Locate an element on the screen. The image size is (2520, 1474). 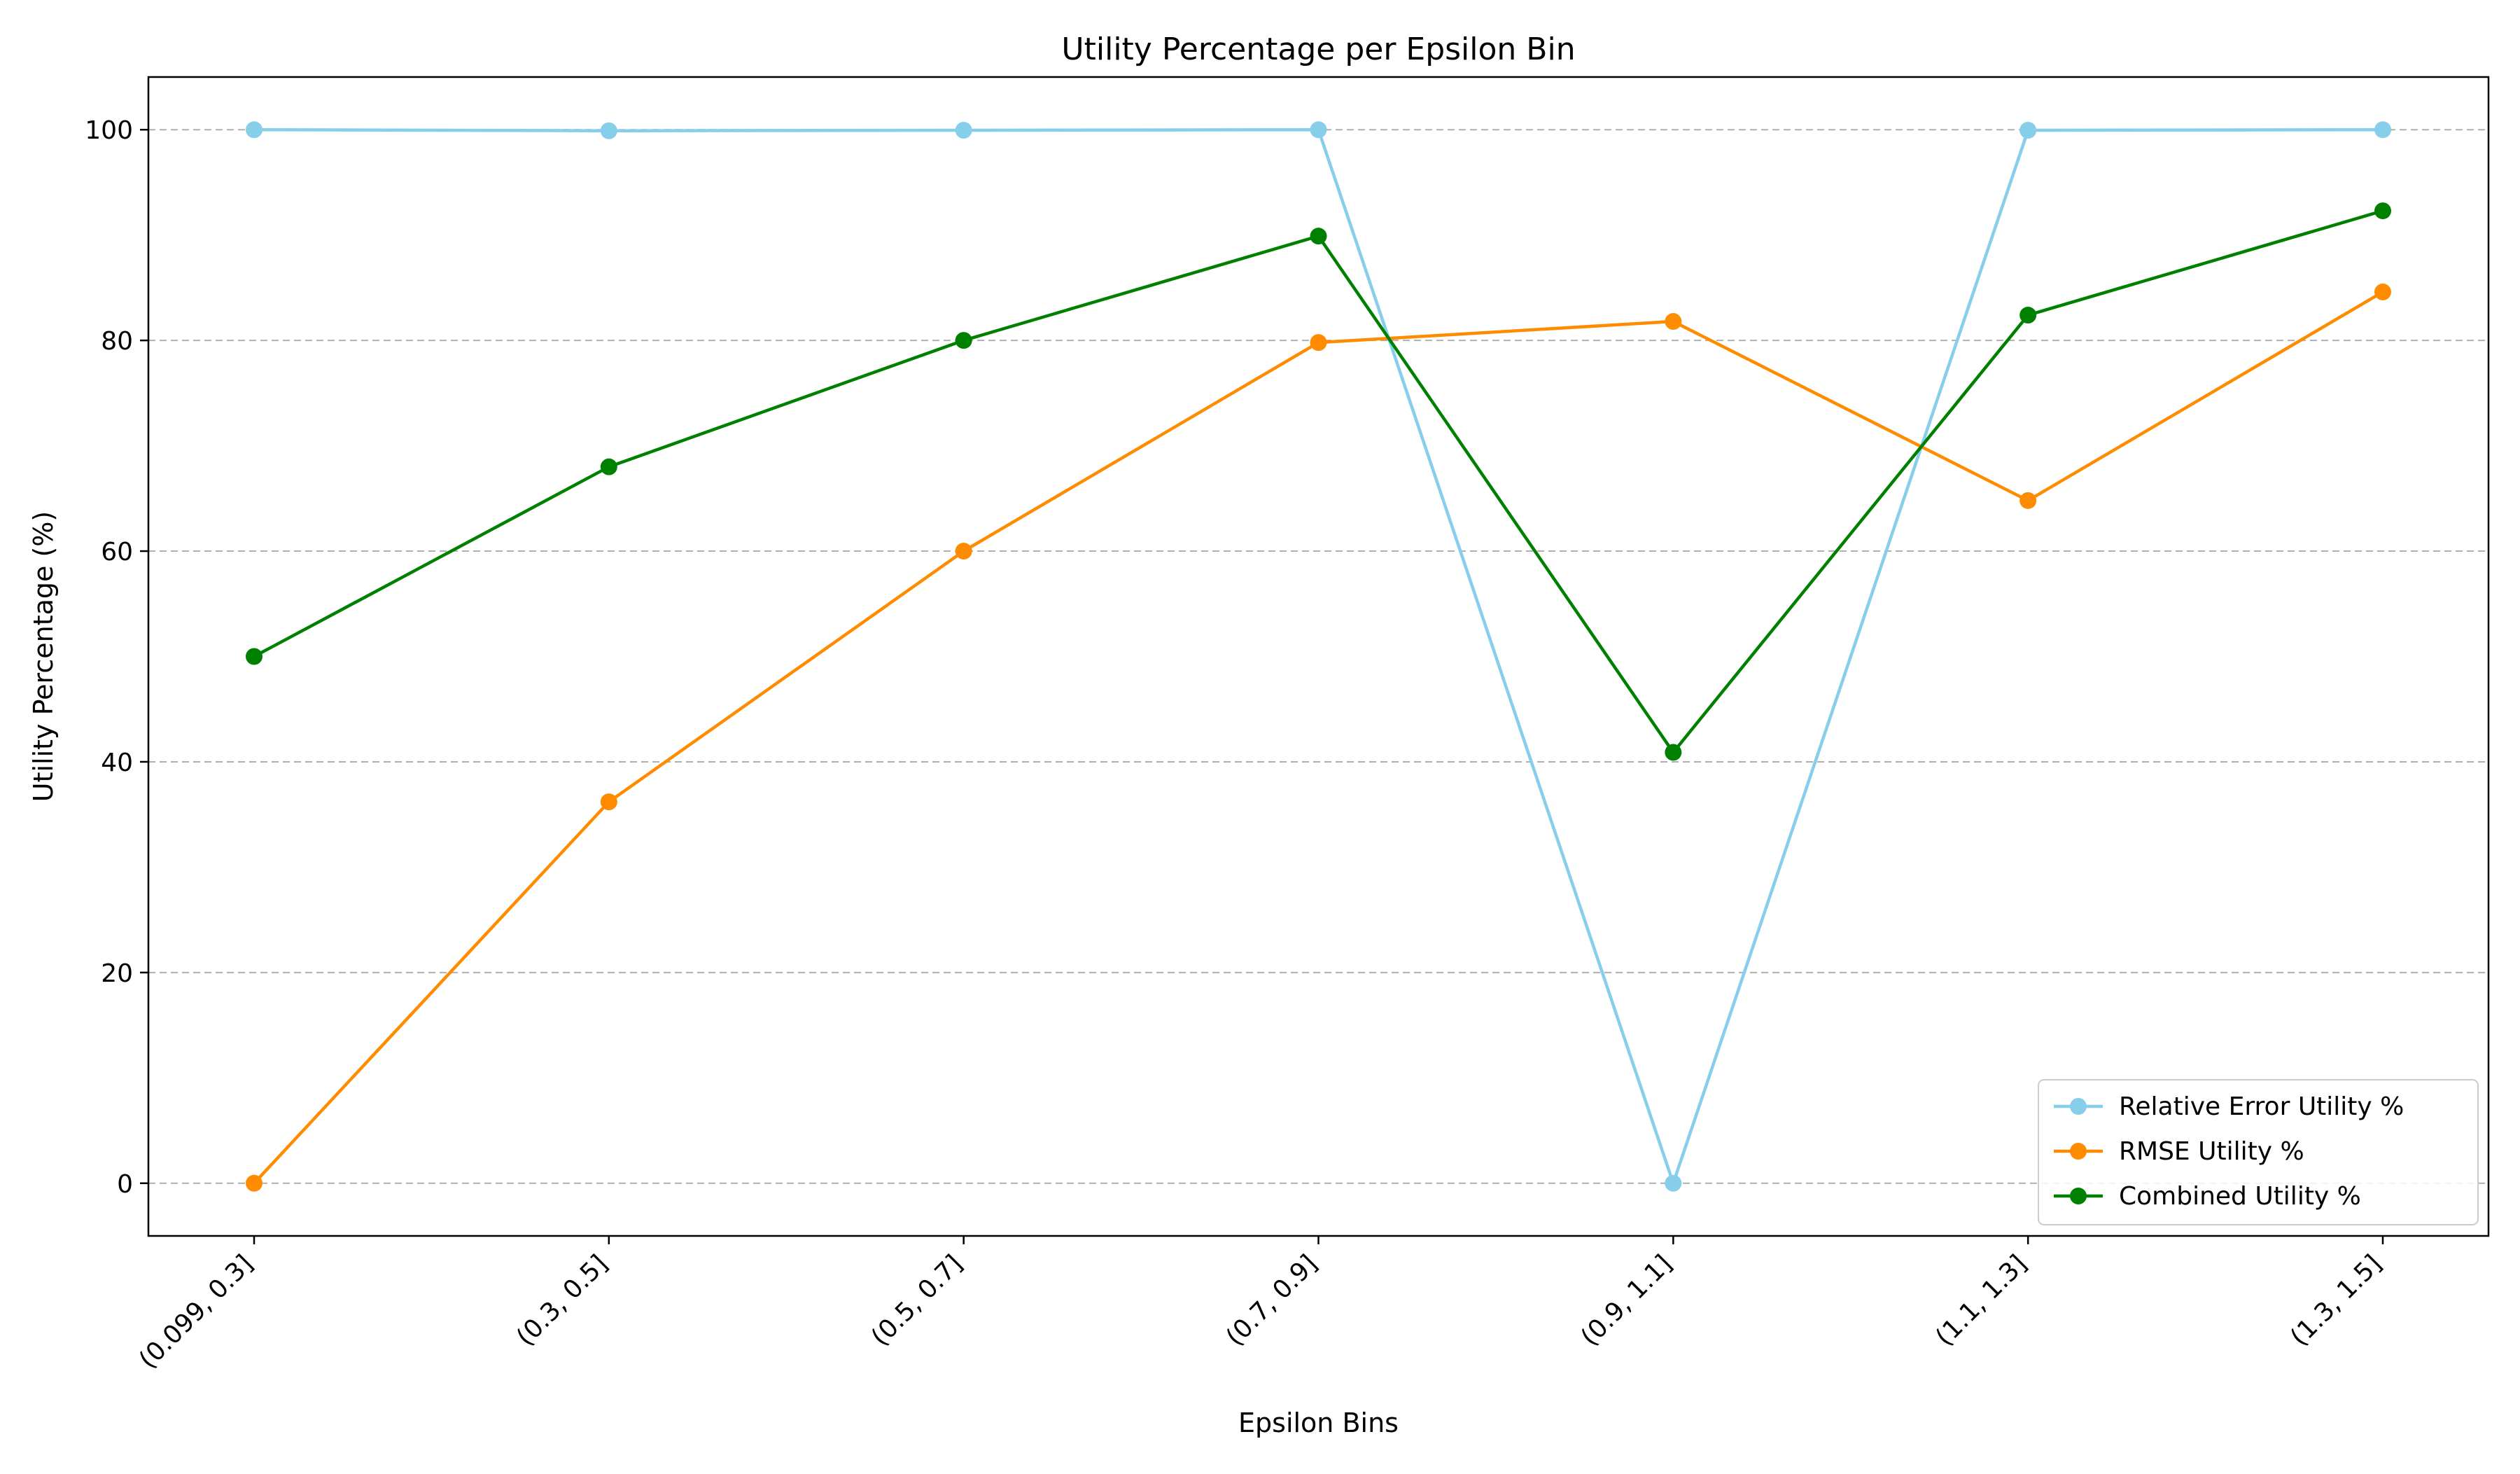
legend-item: Relative Error Utility % is located at coordinates (2229, 1107).